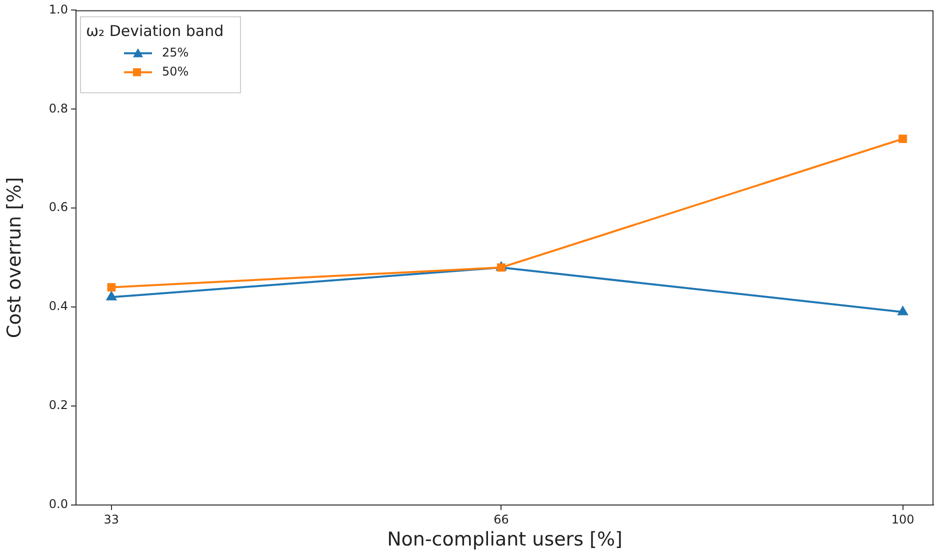 Image resolution: width=940 pixels, height=556 pixels. What do you see at coordinates (58, 504) in the screenshot?
I see `y-tick-label: 0.0` at bounding box center [58, 504].